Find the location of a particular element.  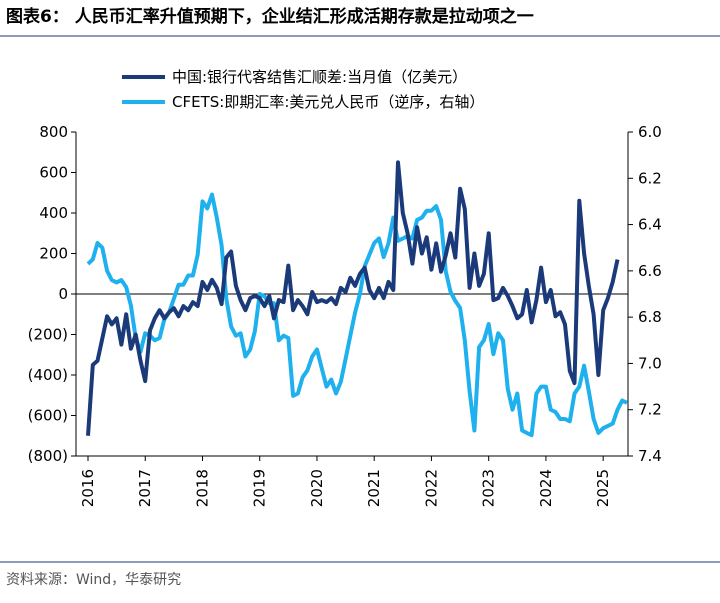

x-tick-label: 2019 is located at coordinates (260, 488).